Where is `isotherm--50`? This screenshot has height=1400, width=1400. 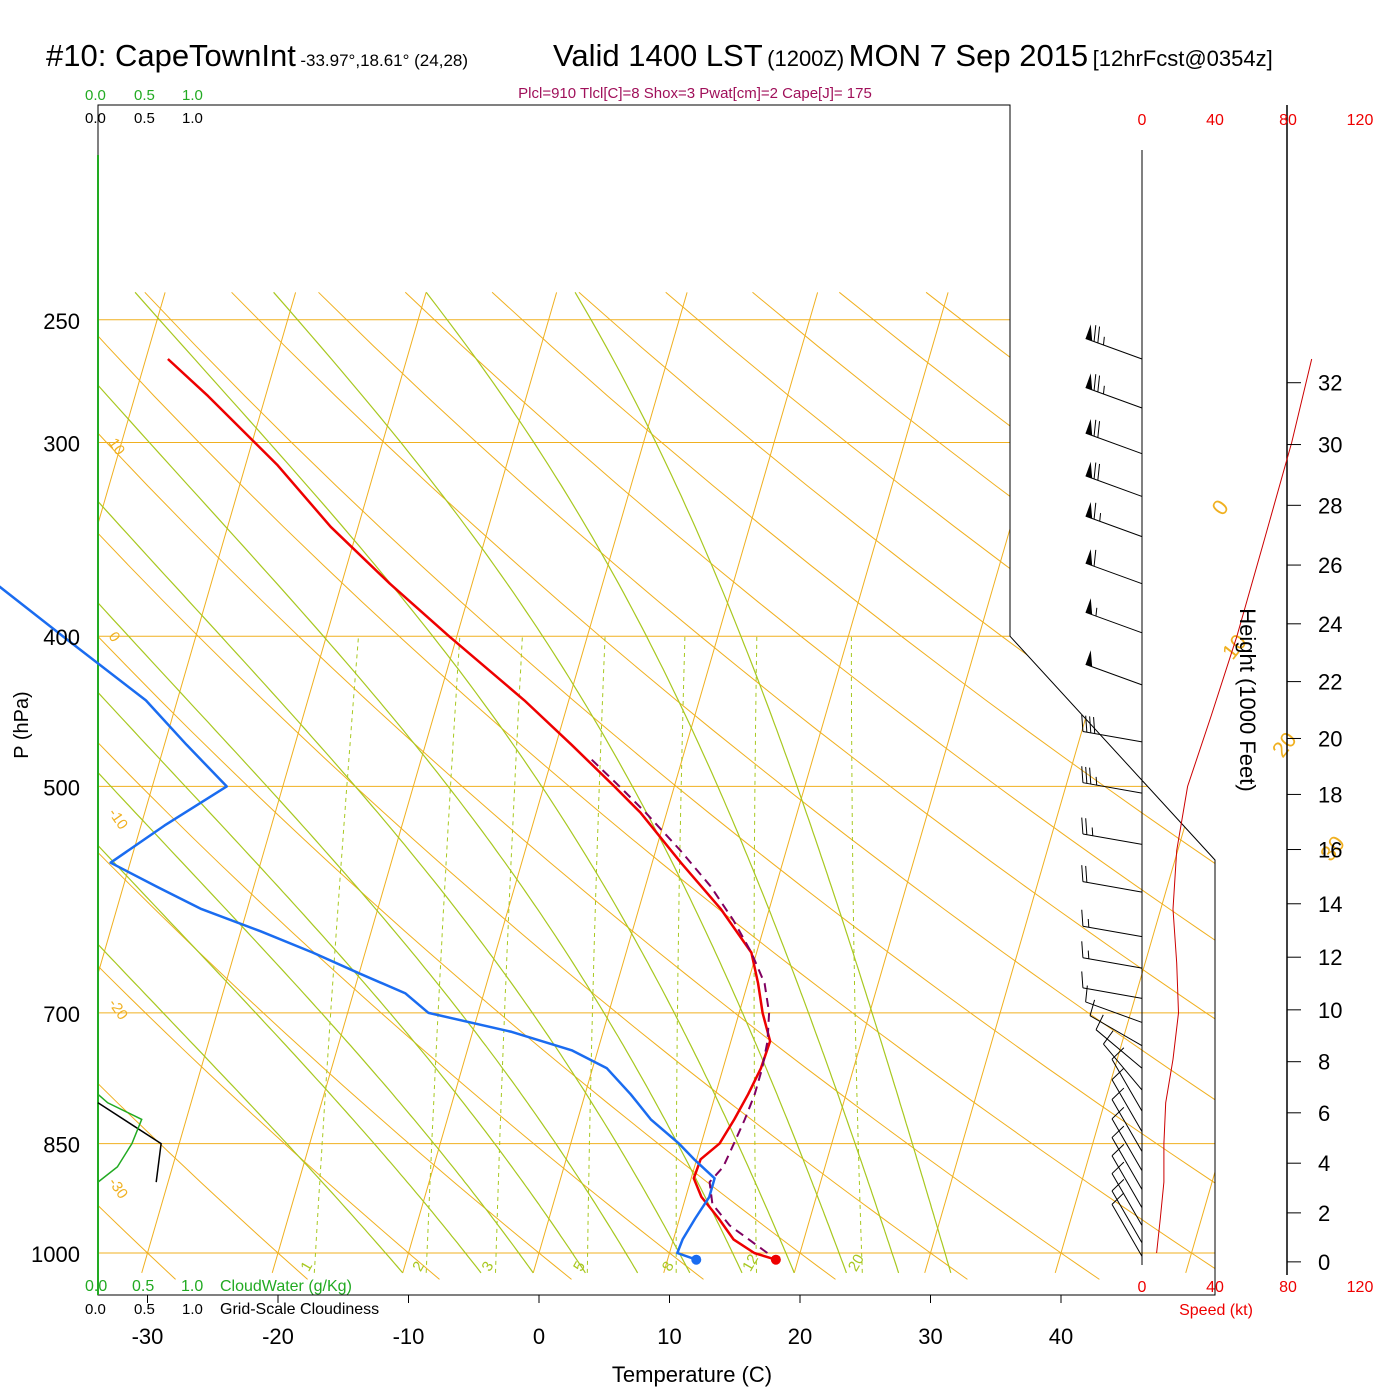 isotherm--50 is located at coordinates (132, 783).